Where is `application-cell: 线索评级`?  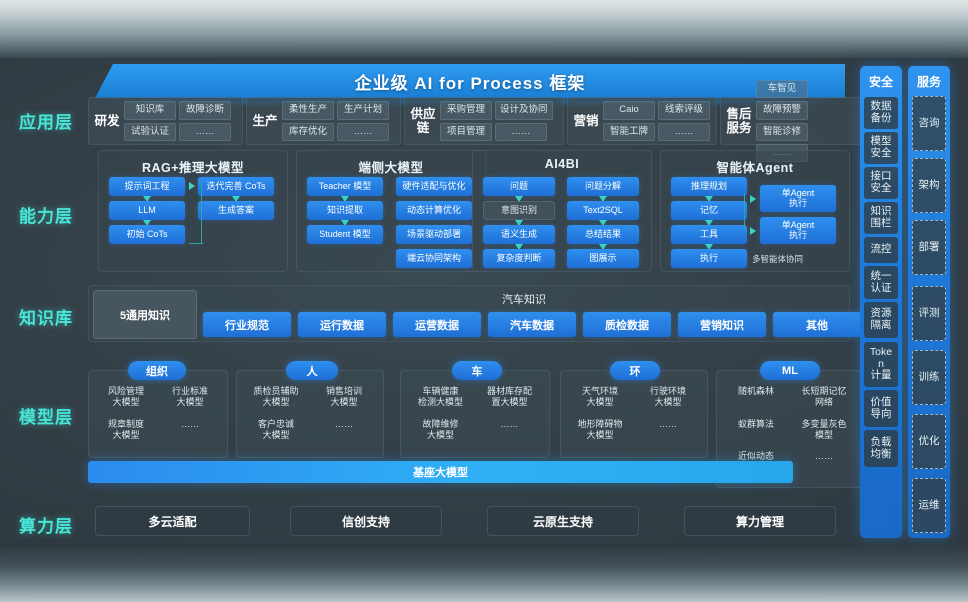 application-cell: 线索评级 is located at coordinates (684, 110).